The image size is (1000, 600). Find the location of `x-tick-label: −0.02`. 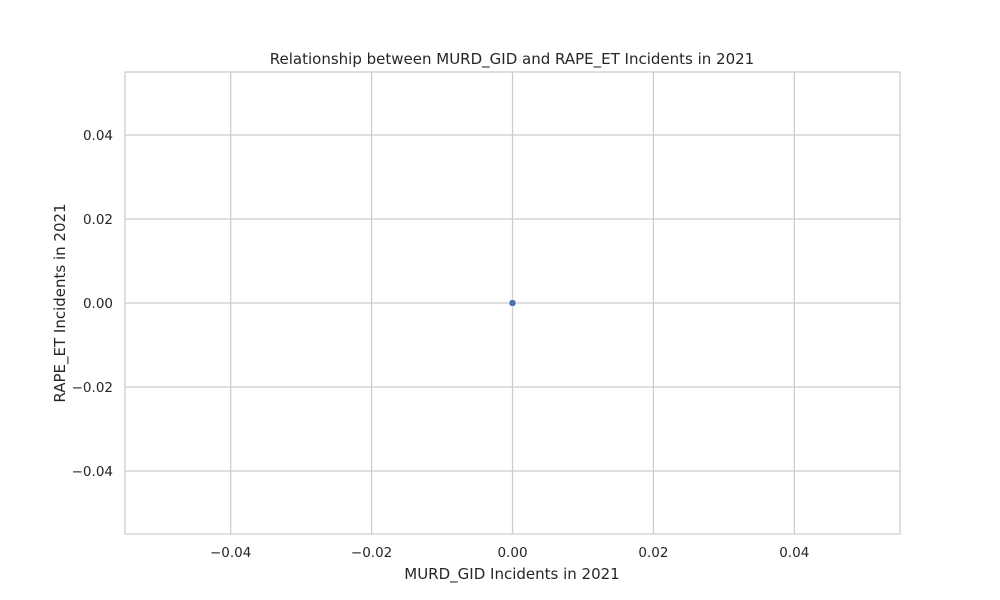

x-tick-label: −0.02 is located at coordinates (371, 553).